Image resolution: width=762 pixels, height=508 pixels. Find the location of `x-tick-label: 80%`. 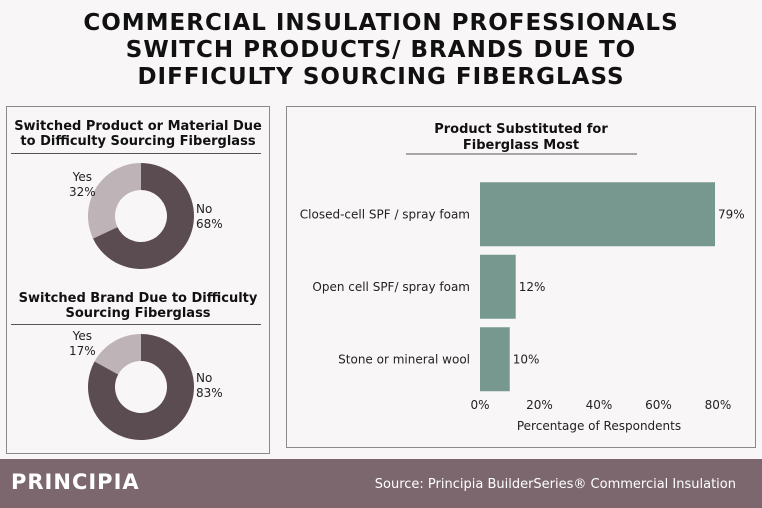

x-tick-label: 80% is located at coordinates (718, 405).